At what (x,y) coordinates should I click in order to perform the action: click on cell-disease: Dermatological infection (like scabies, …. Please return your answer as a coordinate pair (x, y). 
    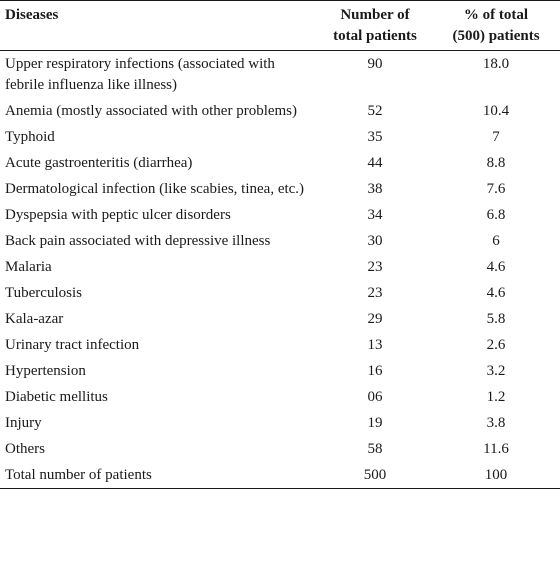
    Looking at the image, I should click on (155, 189).